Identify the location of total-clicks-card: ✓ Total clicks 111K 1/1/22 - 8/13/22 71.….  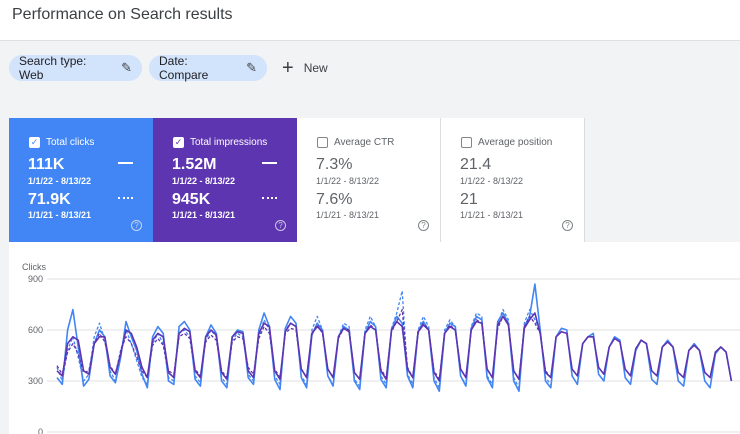
(81, 180).